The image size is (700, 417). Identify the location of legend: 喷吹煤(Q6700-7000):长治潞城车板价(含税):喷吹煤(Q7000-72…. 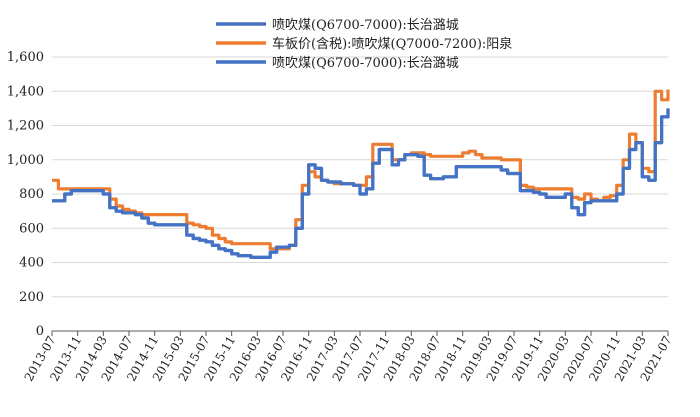
(364, 44).